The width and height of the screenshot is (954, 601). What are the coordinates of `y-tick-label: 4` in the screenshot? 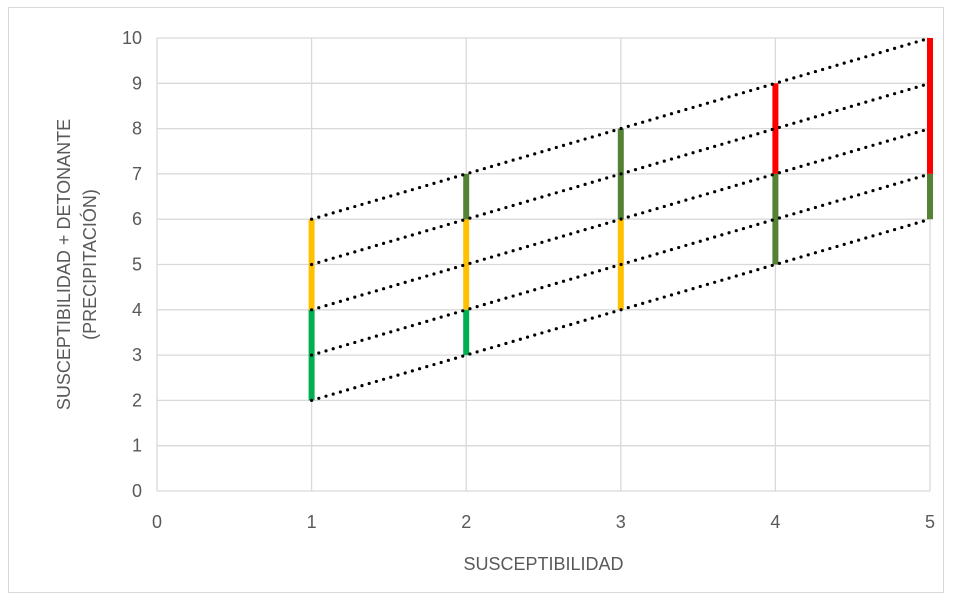 It's located at (137, 310).